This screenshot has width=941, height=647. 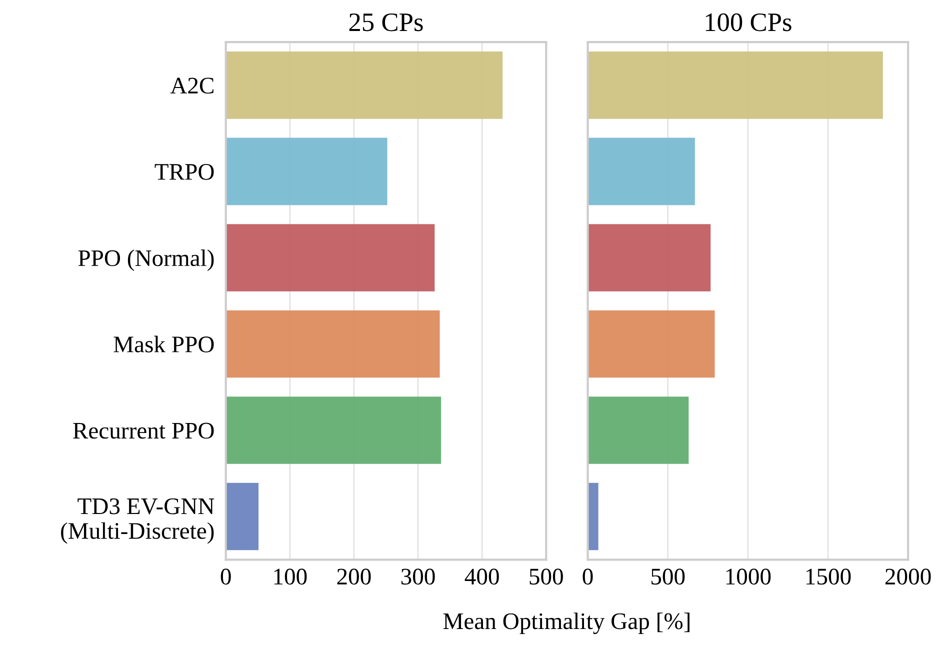 I want to click on y-tick-label: PPO (Normal), so click(x=146, y=260).